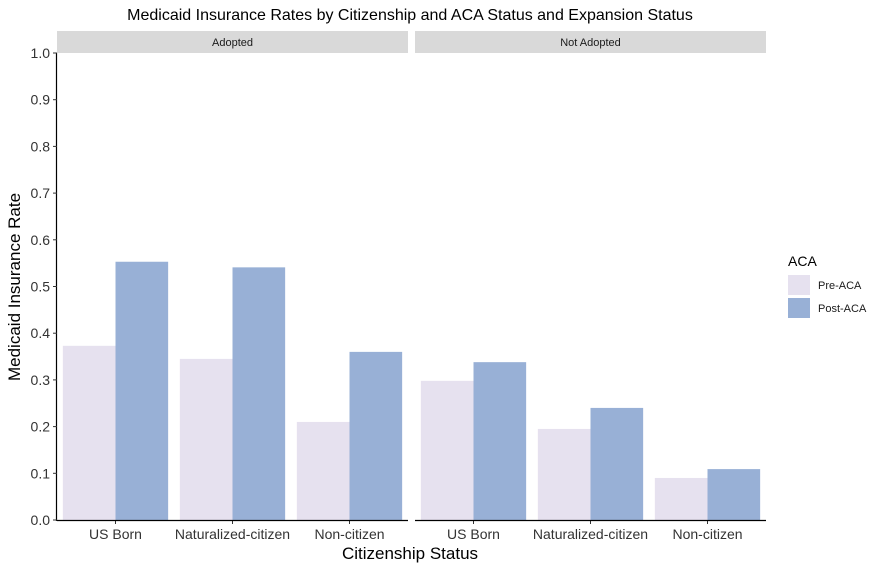  I want to click on facet-strip-label: Adopted, so click(232, 43).